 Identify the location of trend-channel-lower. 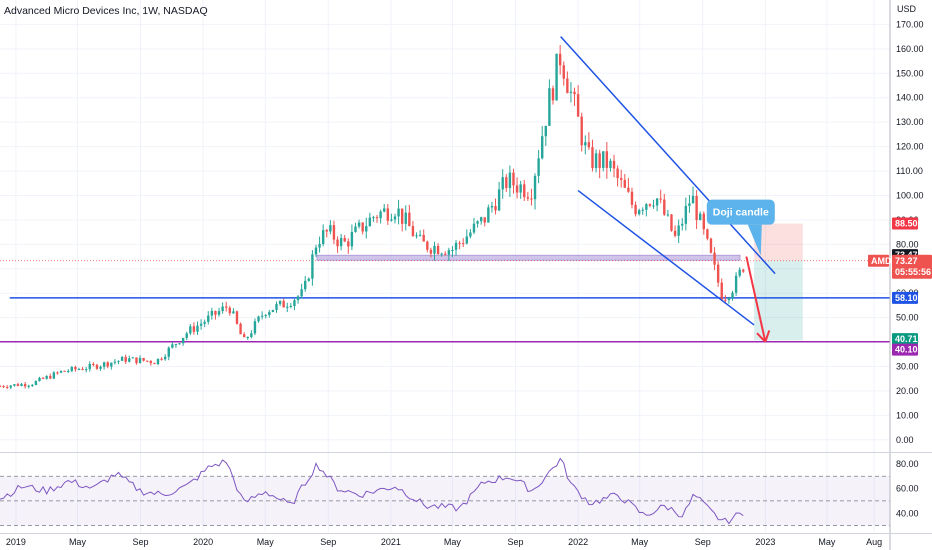
(666, 257).